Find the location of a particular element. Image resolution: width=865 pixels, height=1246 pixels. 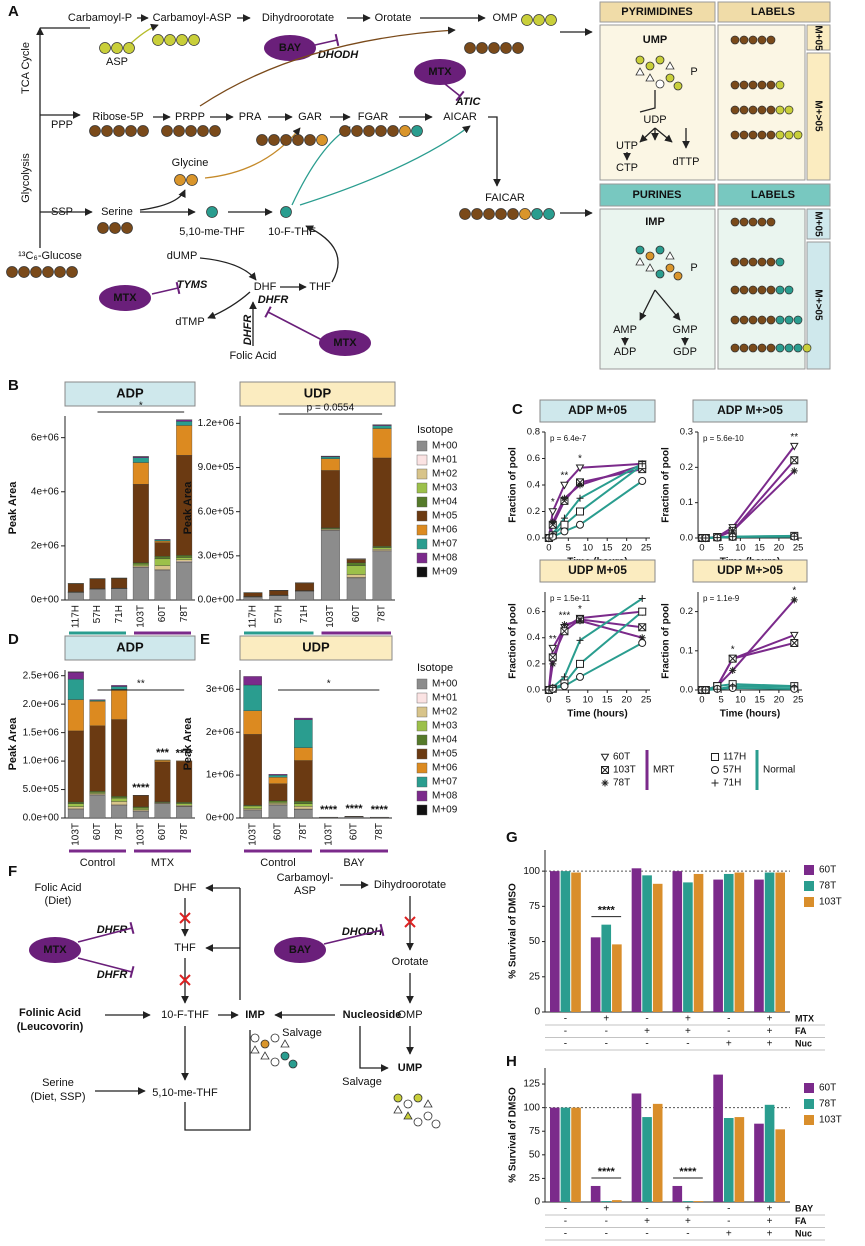

diagram-label: ASP is located at coordinates (305, 891).